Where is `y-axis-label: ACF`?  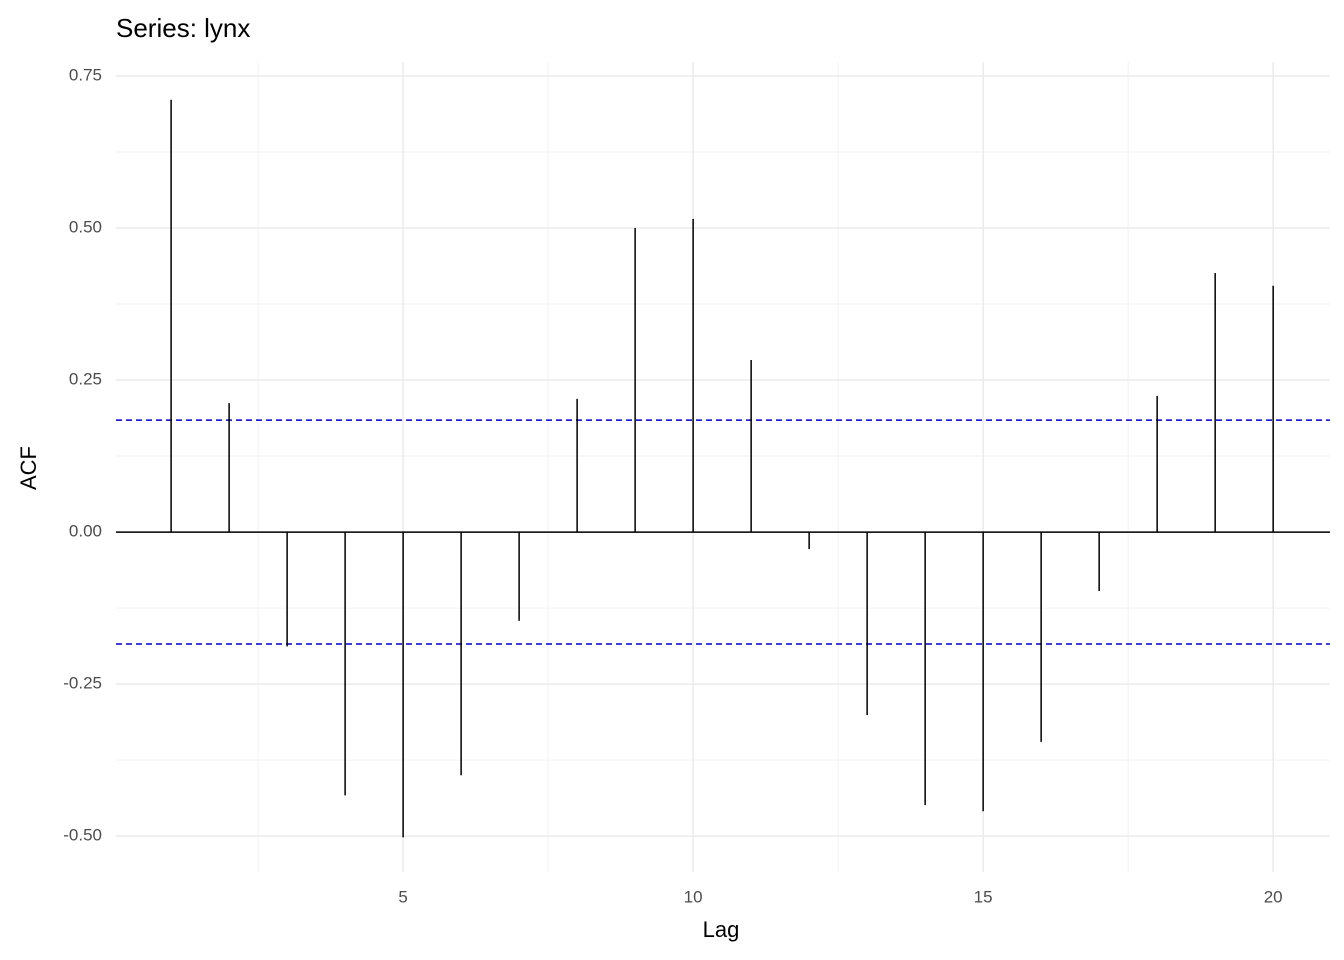
y-axis-label: ACF is located at coordinates (28, 468).